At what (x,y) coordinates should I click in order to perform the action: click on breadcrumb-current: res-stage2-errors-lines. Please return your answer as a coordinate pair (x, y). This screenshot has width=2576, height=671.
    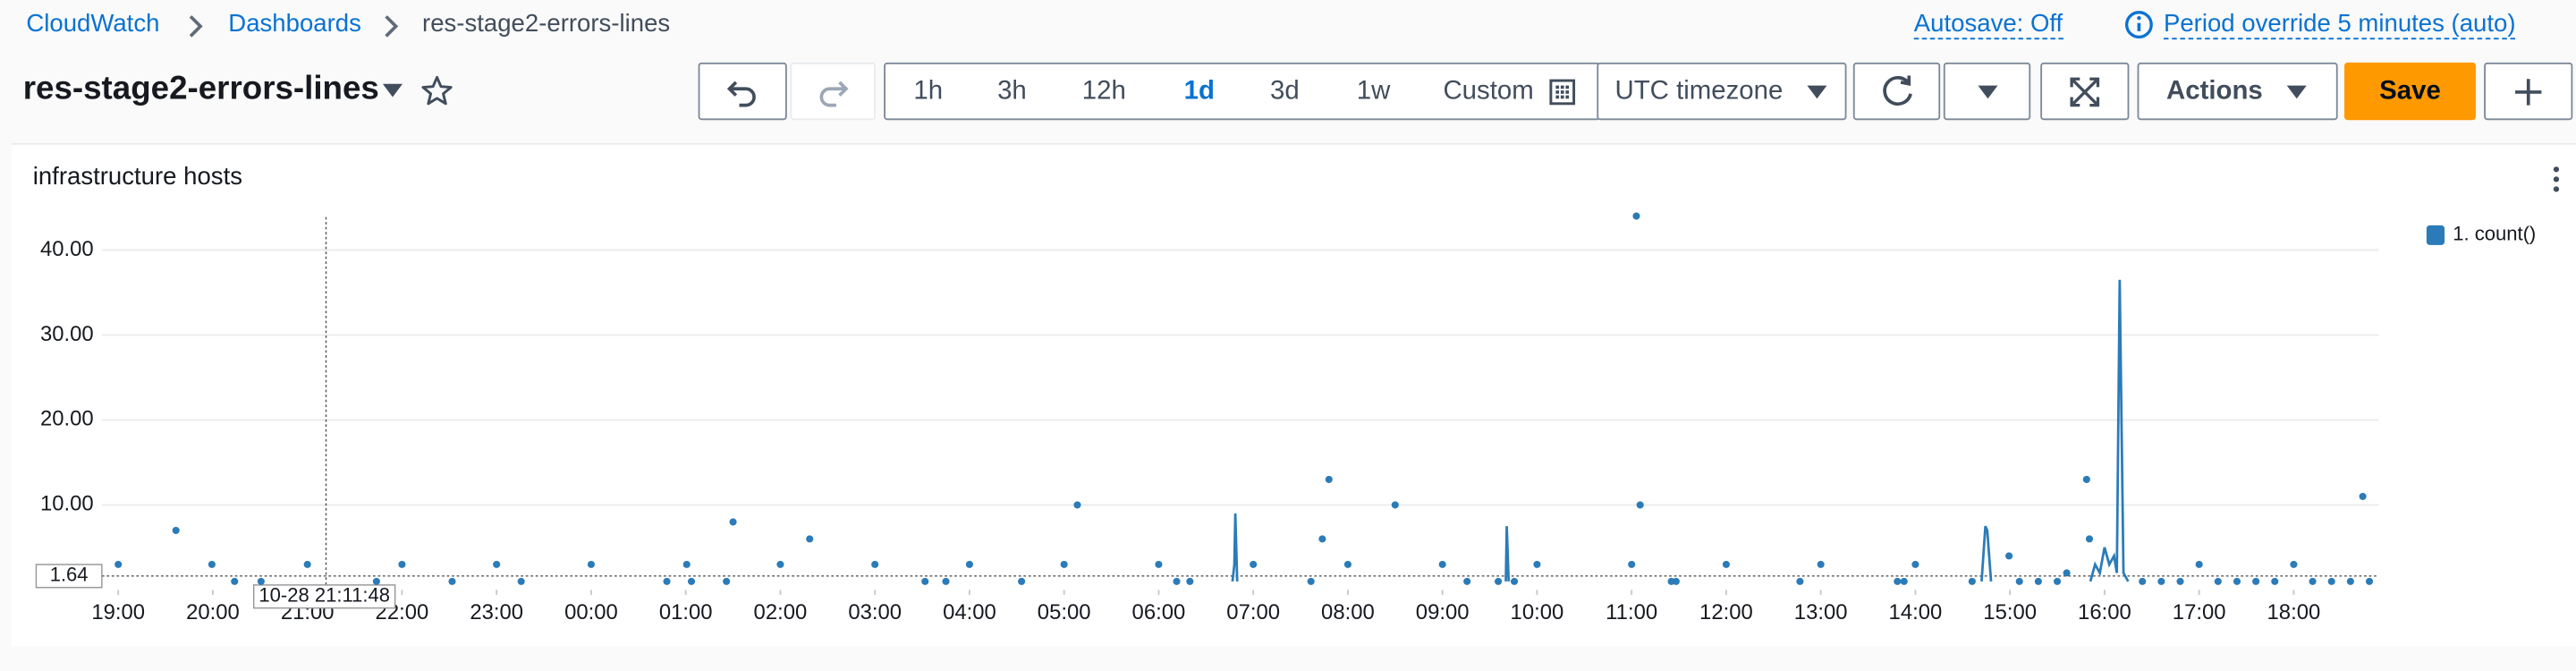
    Looking at the image, I should click on (546, 24).